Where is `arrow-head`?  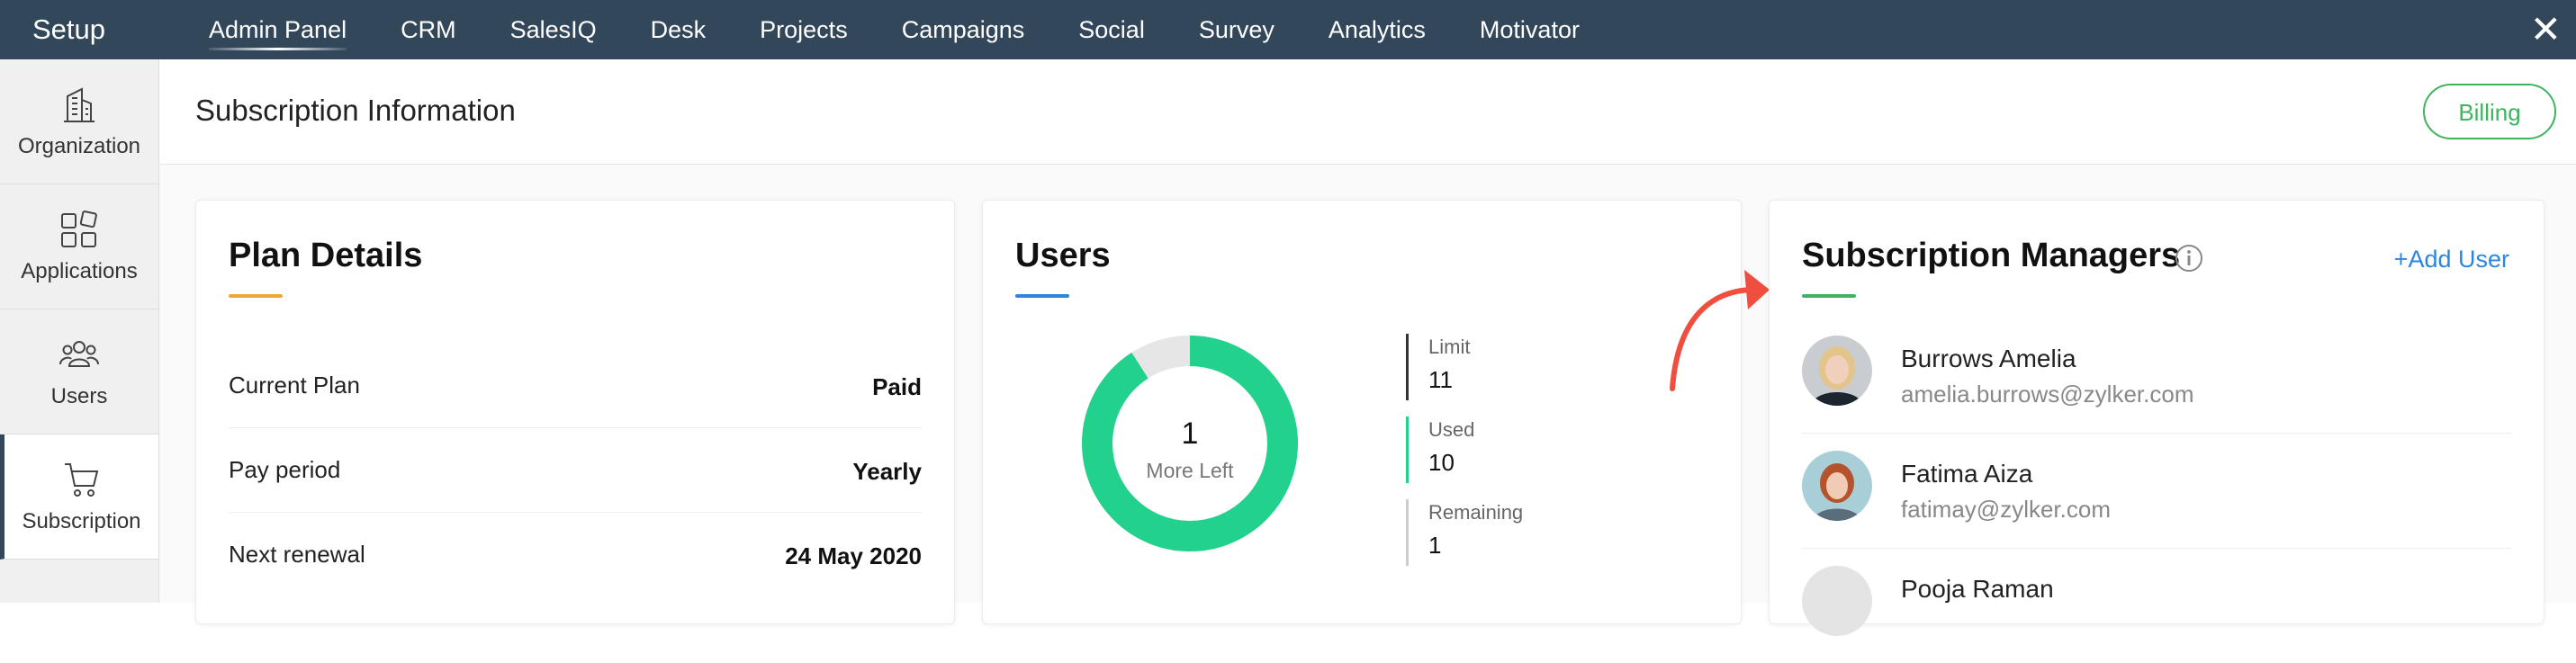 arrow-head is located at coordinates (1757, 290).